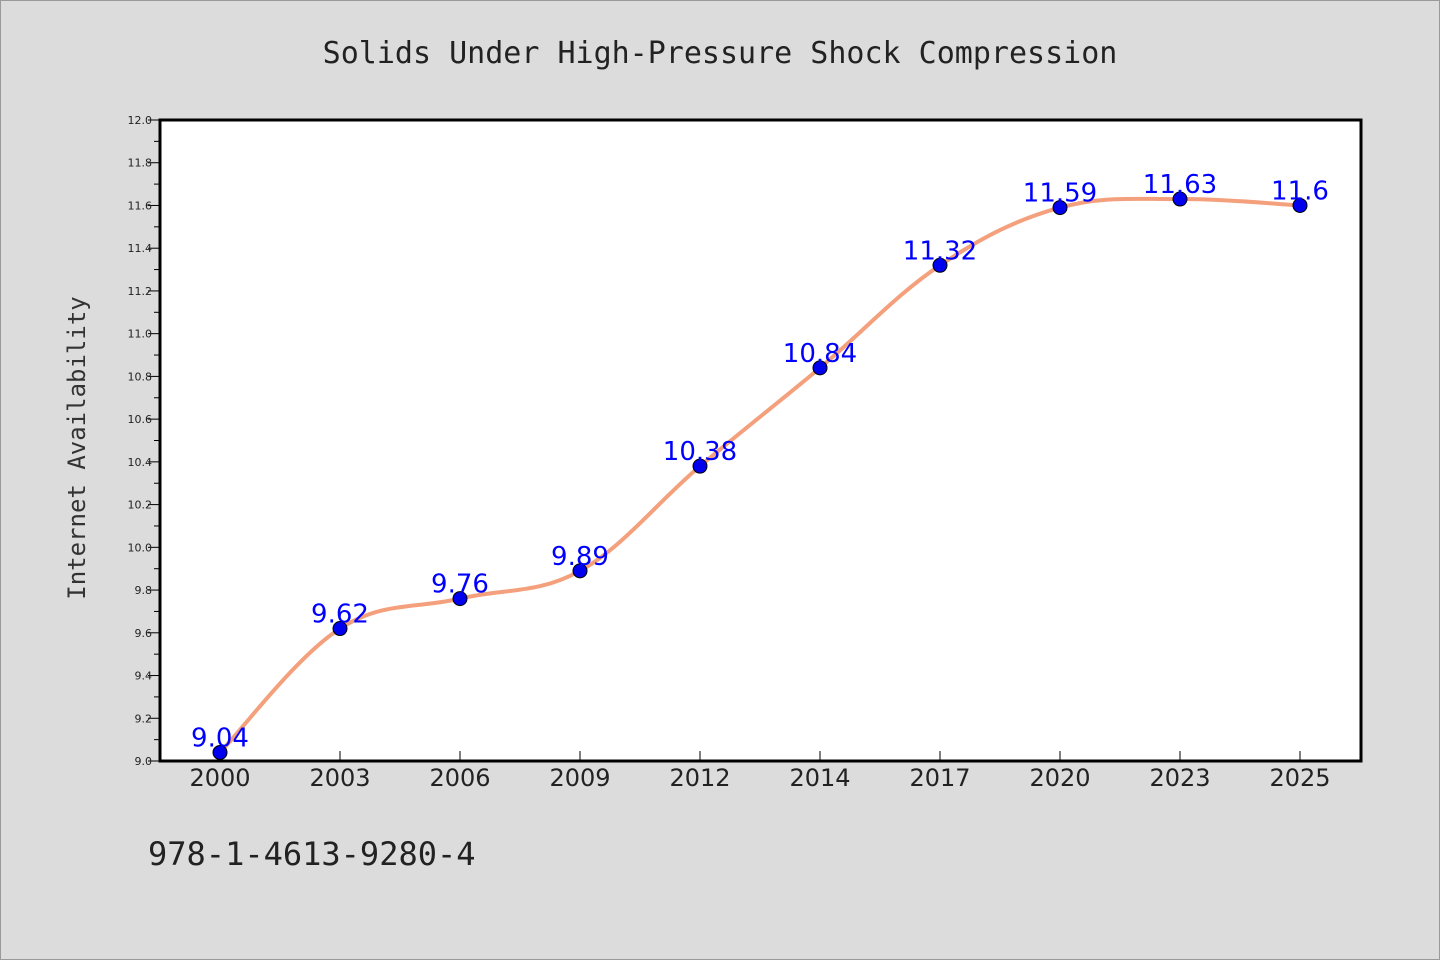 This screenshot has height=960, width=1440. I want to click on y-tick-label: 11.8, so click(140, 163).